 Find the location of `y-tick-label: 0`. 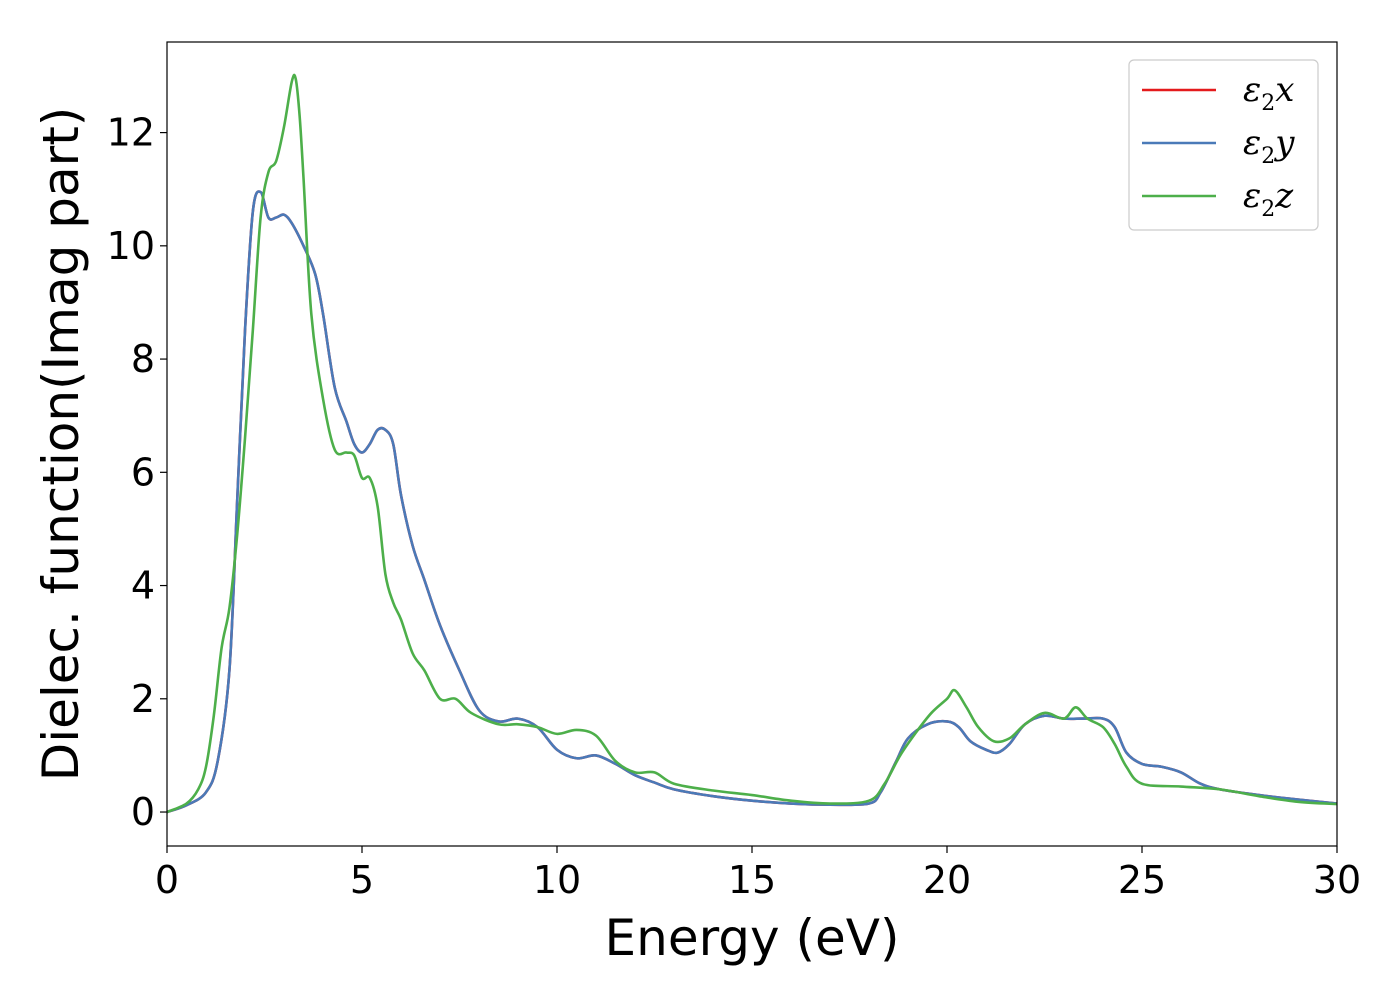

y-tick-label: 0 is located at coordinates (143, 812).